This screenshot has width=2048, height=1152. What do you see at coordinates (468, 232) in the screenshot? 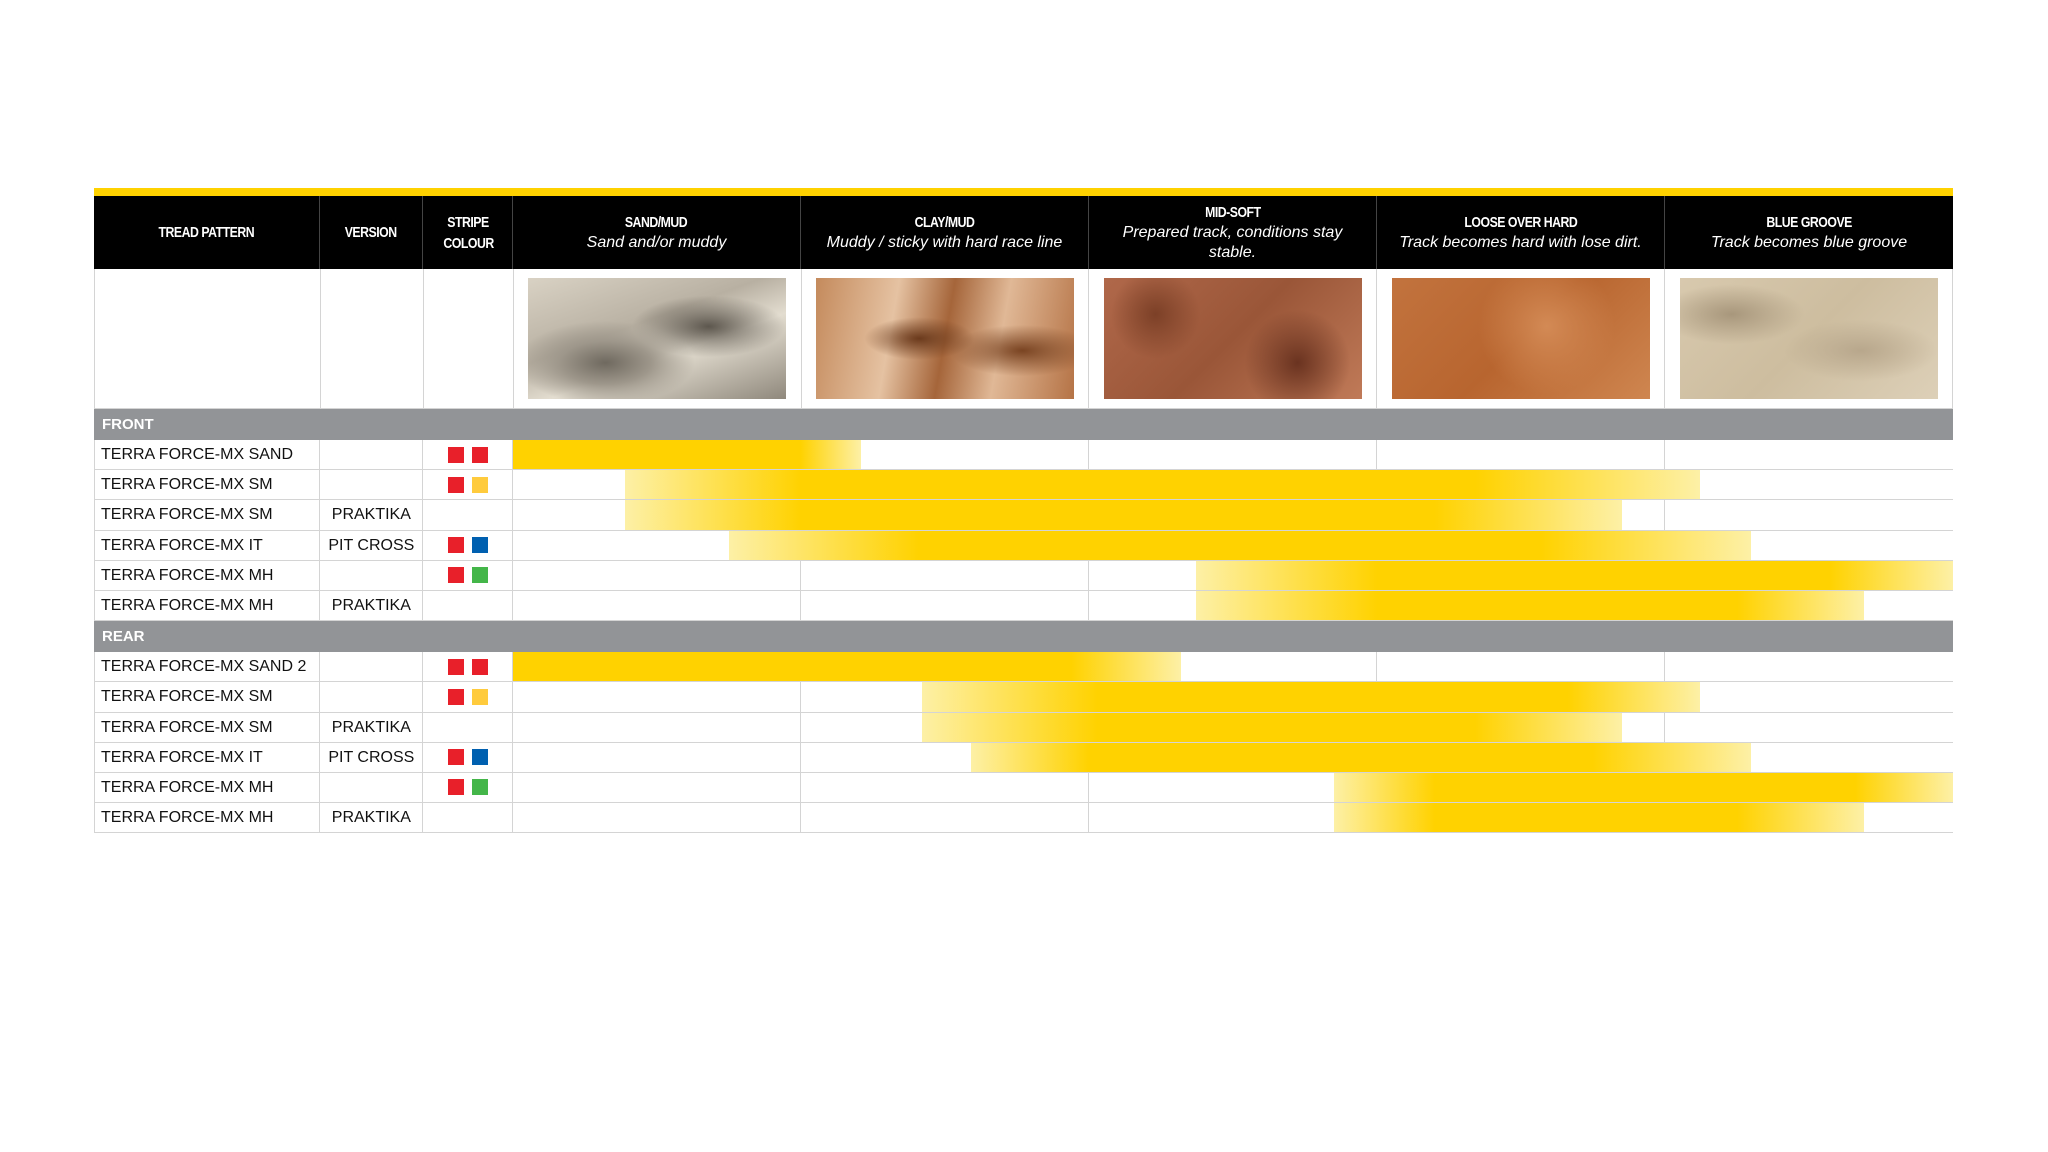
I see `header-stripe-colour: STRIPE COLOUR` at bounding box center [468, 232].